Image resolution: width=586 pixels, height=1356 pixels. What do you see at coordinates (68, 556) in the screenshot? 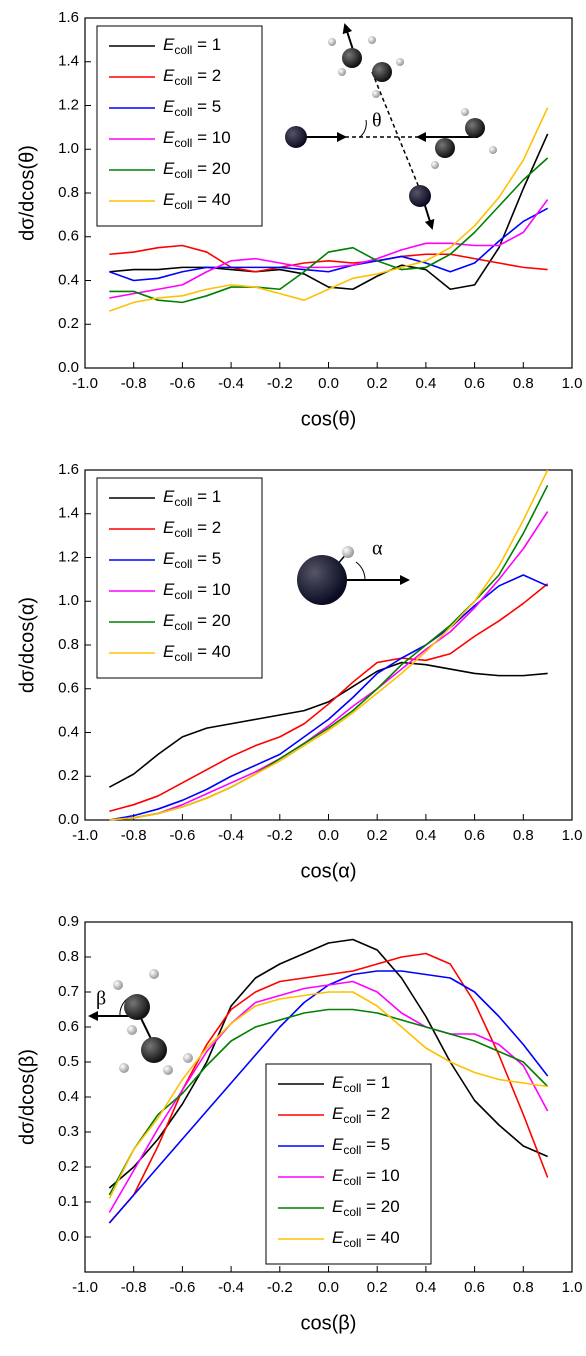
I see `y-tick-label: 1.2` at bounding box center [68, 556].